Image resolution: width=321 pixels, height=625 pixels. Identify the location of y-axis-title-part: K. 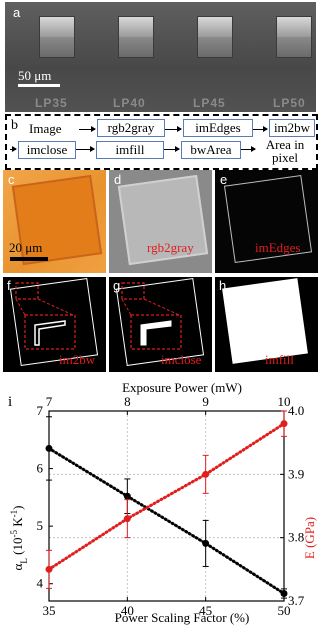
(17, 523).